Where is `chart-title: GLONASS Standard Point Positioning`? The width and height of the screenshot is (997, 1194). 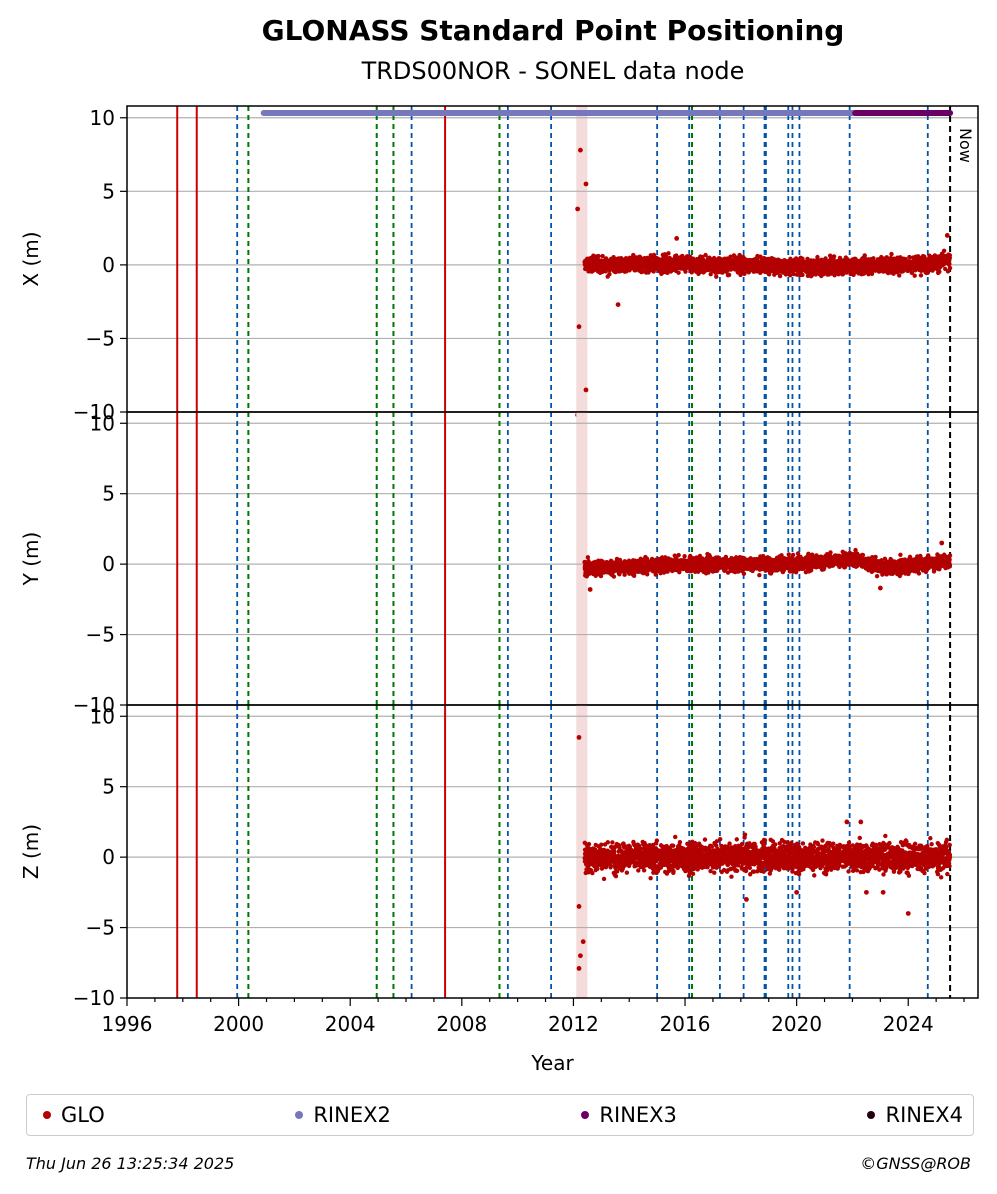 chart-title: GLONASS Standard Point Positioning is located at coordinates (553, 30).